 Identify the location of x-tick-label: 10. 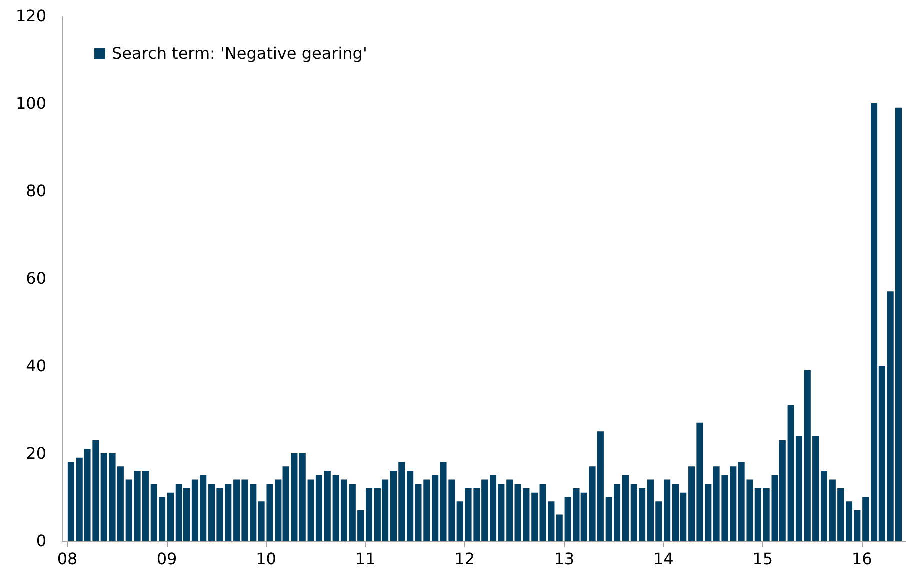
(266, 559).